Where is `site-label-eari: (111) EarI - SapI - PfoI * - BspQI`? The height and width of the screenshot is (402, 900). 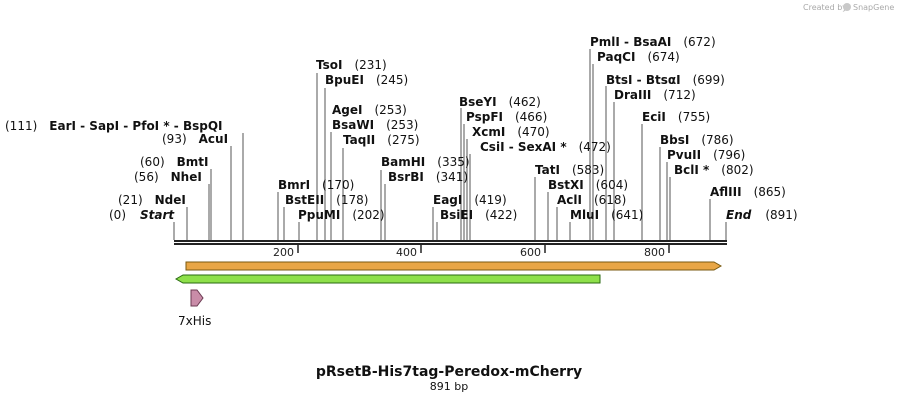 site-label-eari: (111) EarI - SapI - PfoI * - BspQI is located at coordinates (113, 126).